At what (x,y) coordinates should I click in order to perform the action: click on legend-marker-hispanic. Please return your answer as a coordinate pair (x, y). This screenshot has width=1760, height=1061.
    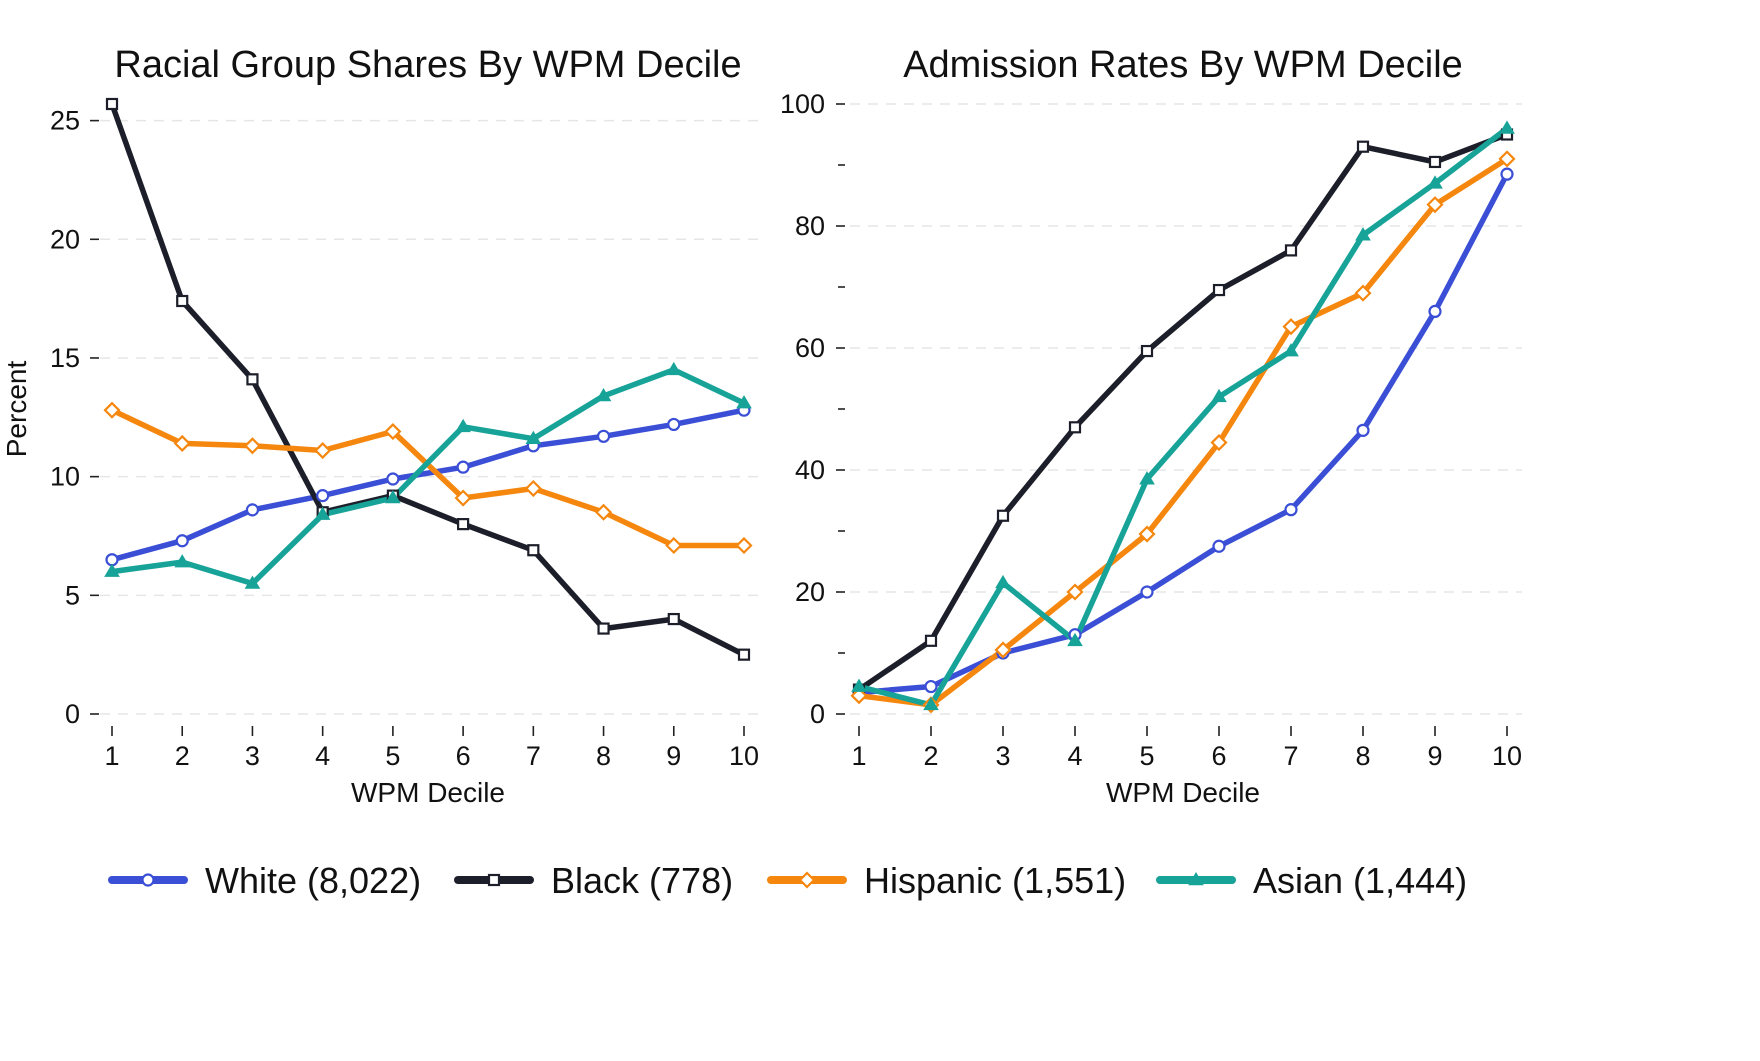
    Looking at the image, I should click on (807, 880).